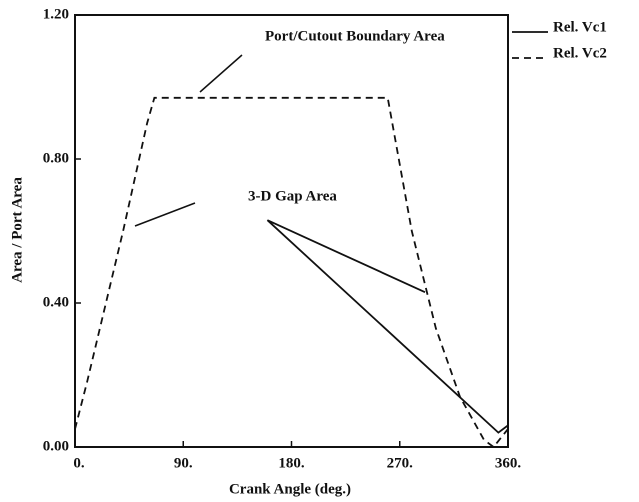  Describe the element at coordinates (400, 463) in the screenshot. I see `x-tick-label: 270.` at that location.